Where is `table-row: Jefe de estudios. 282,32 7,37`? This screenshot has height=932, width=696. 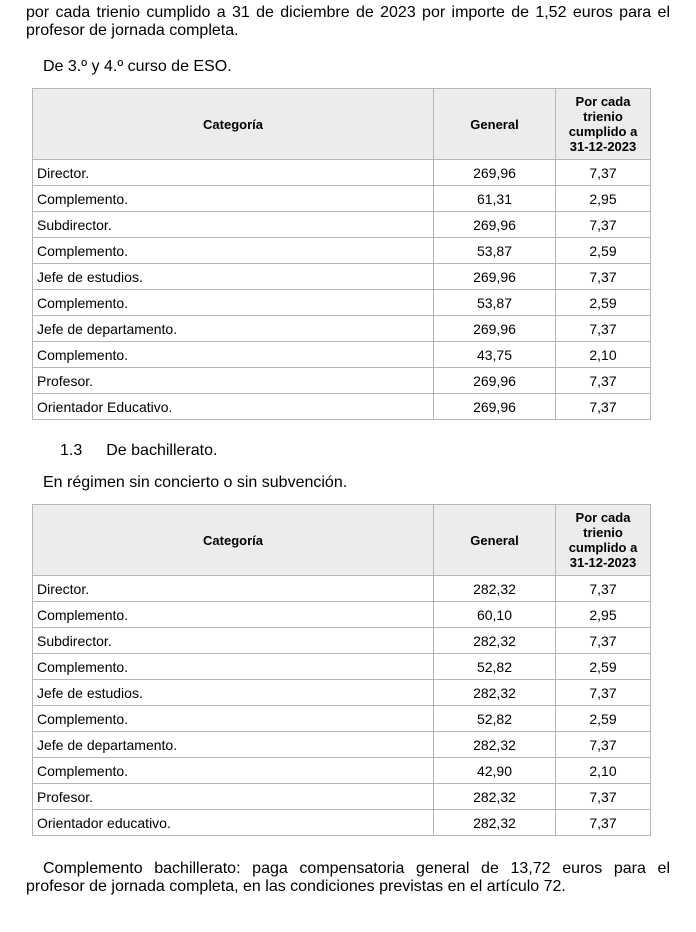
table-row: Jefe de estudios. 282,32 7,37 is located at coordinates (341, 692).